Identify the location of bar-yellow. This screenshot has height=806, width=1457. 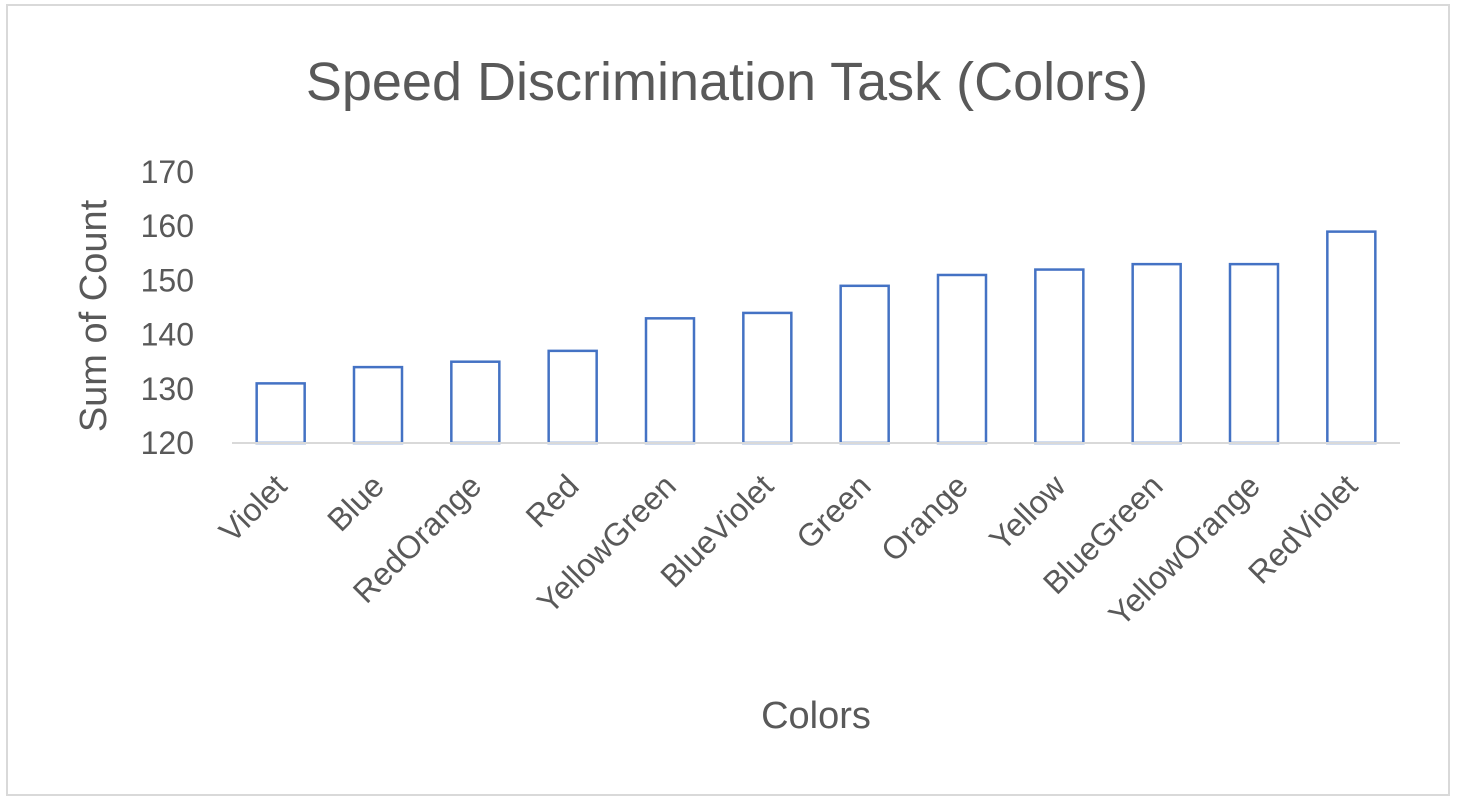
(1059, 356).